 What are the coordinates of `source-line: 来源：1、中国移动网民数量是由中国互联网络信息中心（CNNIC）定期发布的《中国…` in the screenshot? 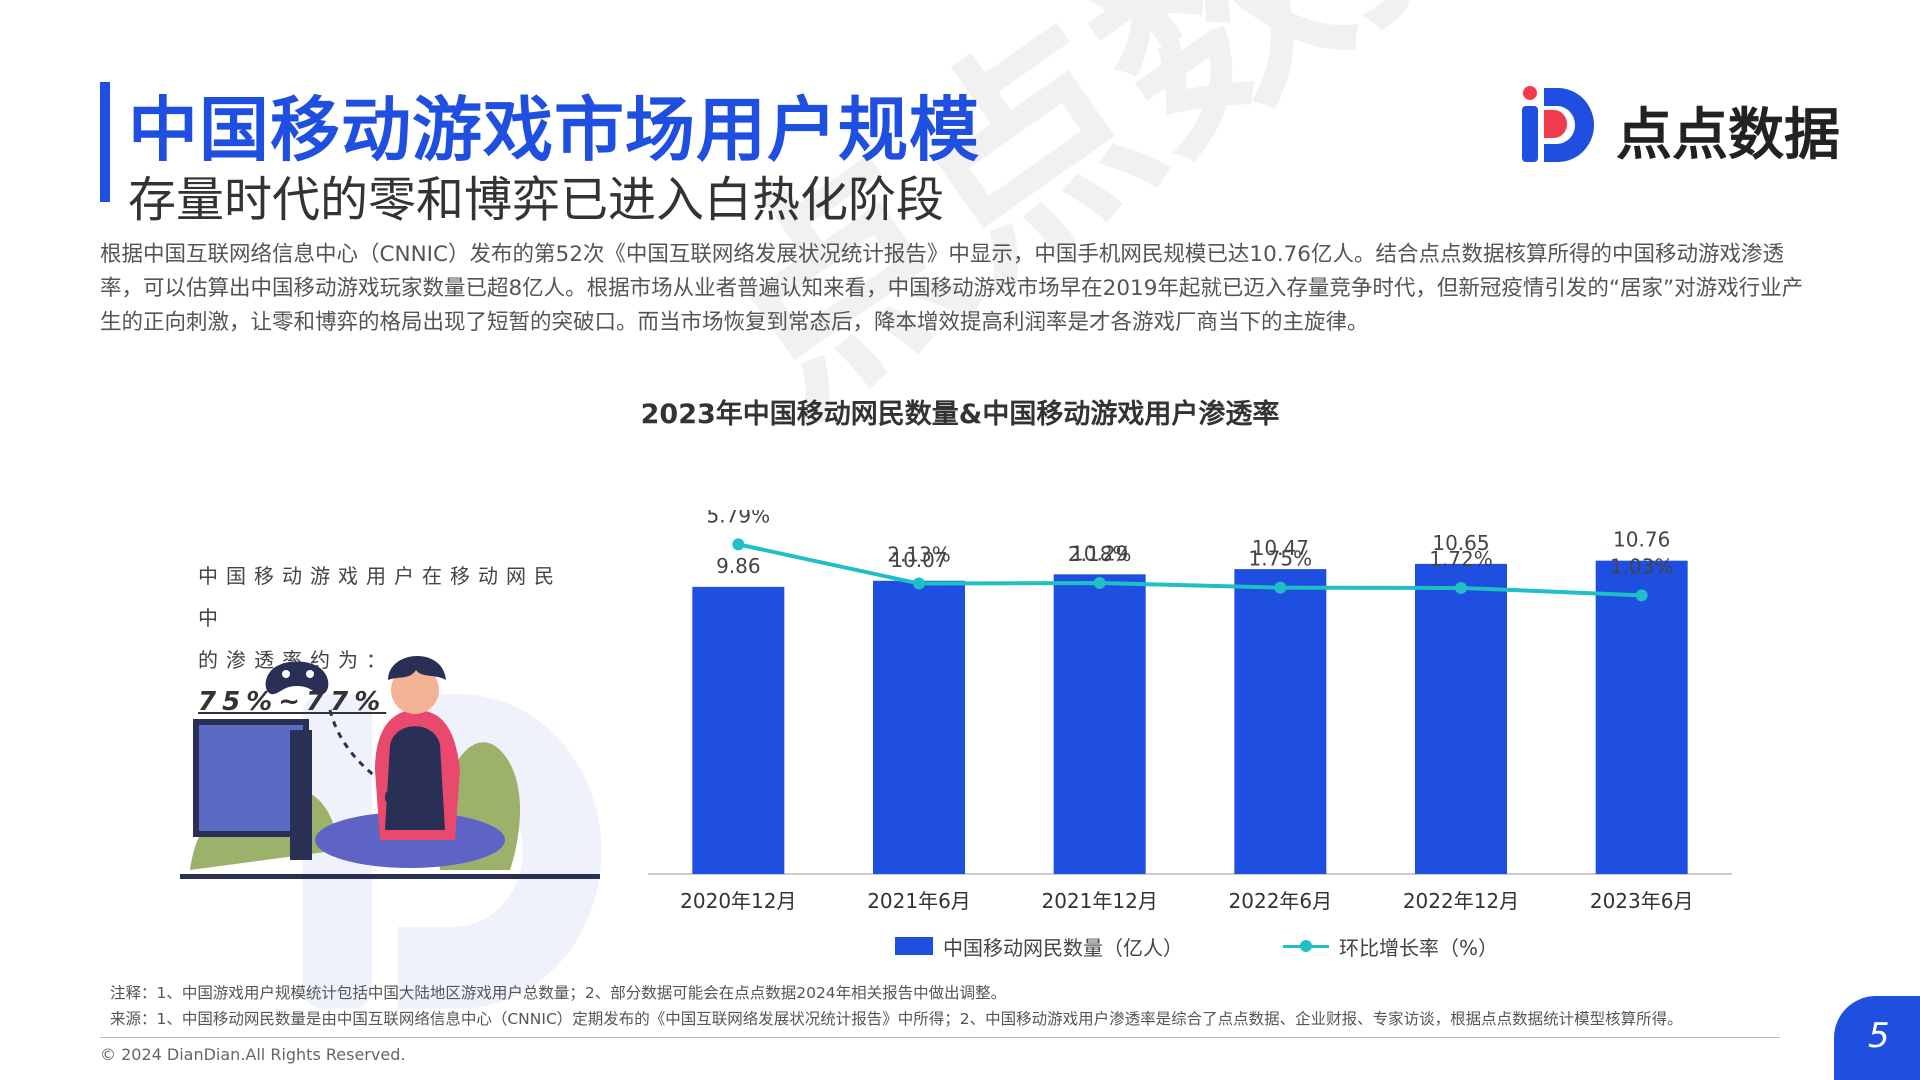 It's located at (896, 1019).